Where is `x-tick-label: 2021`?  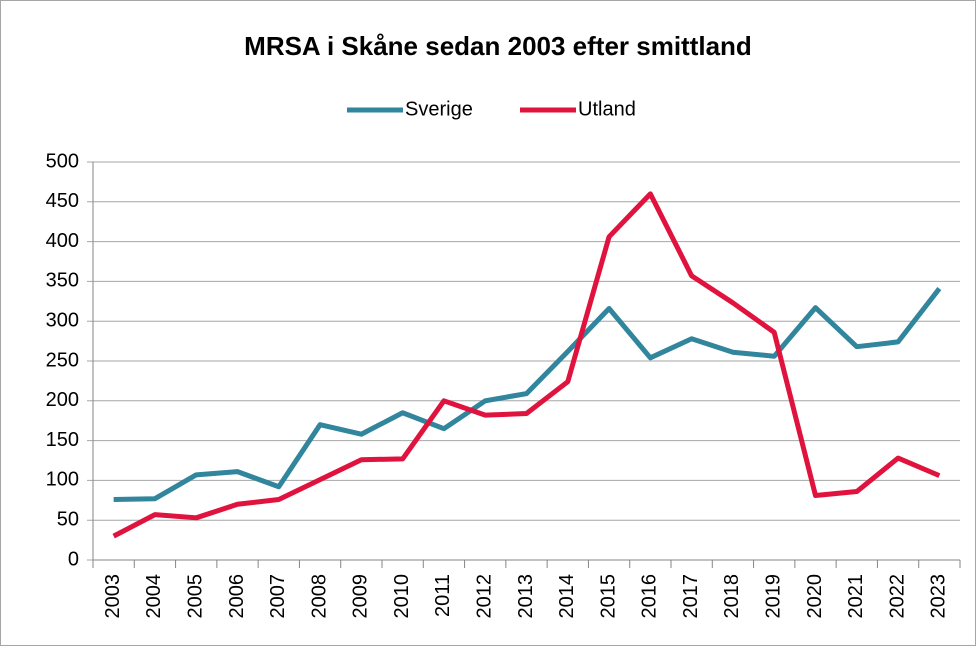
x-tick-label: 2021 is located at coordinates (856, 596).